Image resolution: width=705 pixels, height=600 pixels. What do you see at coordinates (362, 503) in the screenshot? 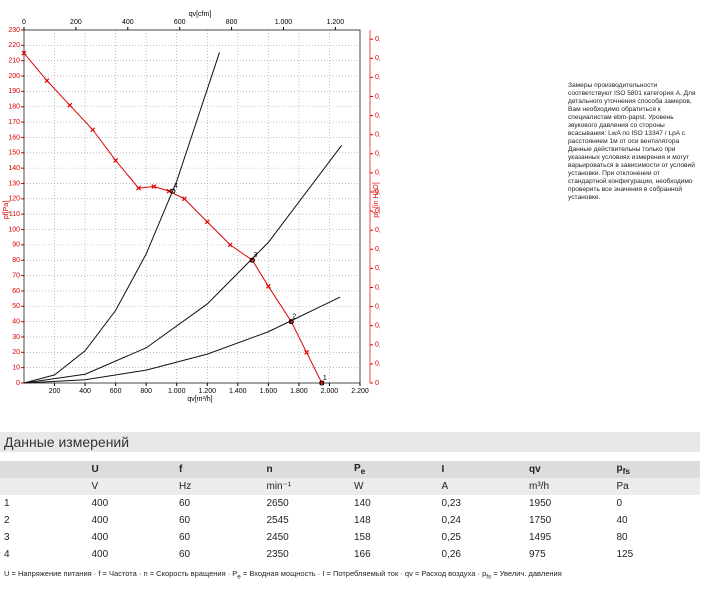
I see `cell: 140` at bounding box center [362, 503].